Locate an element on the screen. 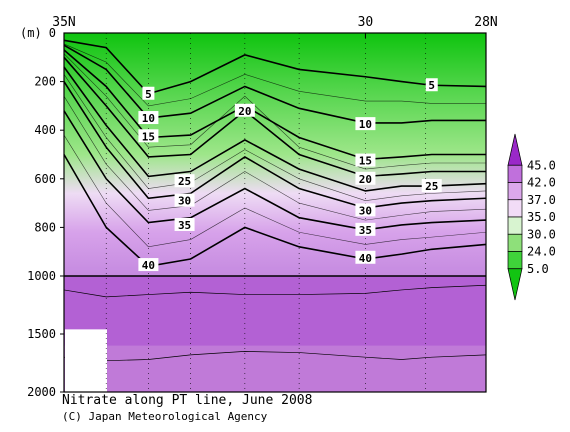 The width and height of the screenshot is (570, 432). legend-label-5: 30.0 is located at coordinates (541, 234).